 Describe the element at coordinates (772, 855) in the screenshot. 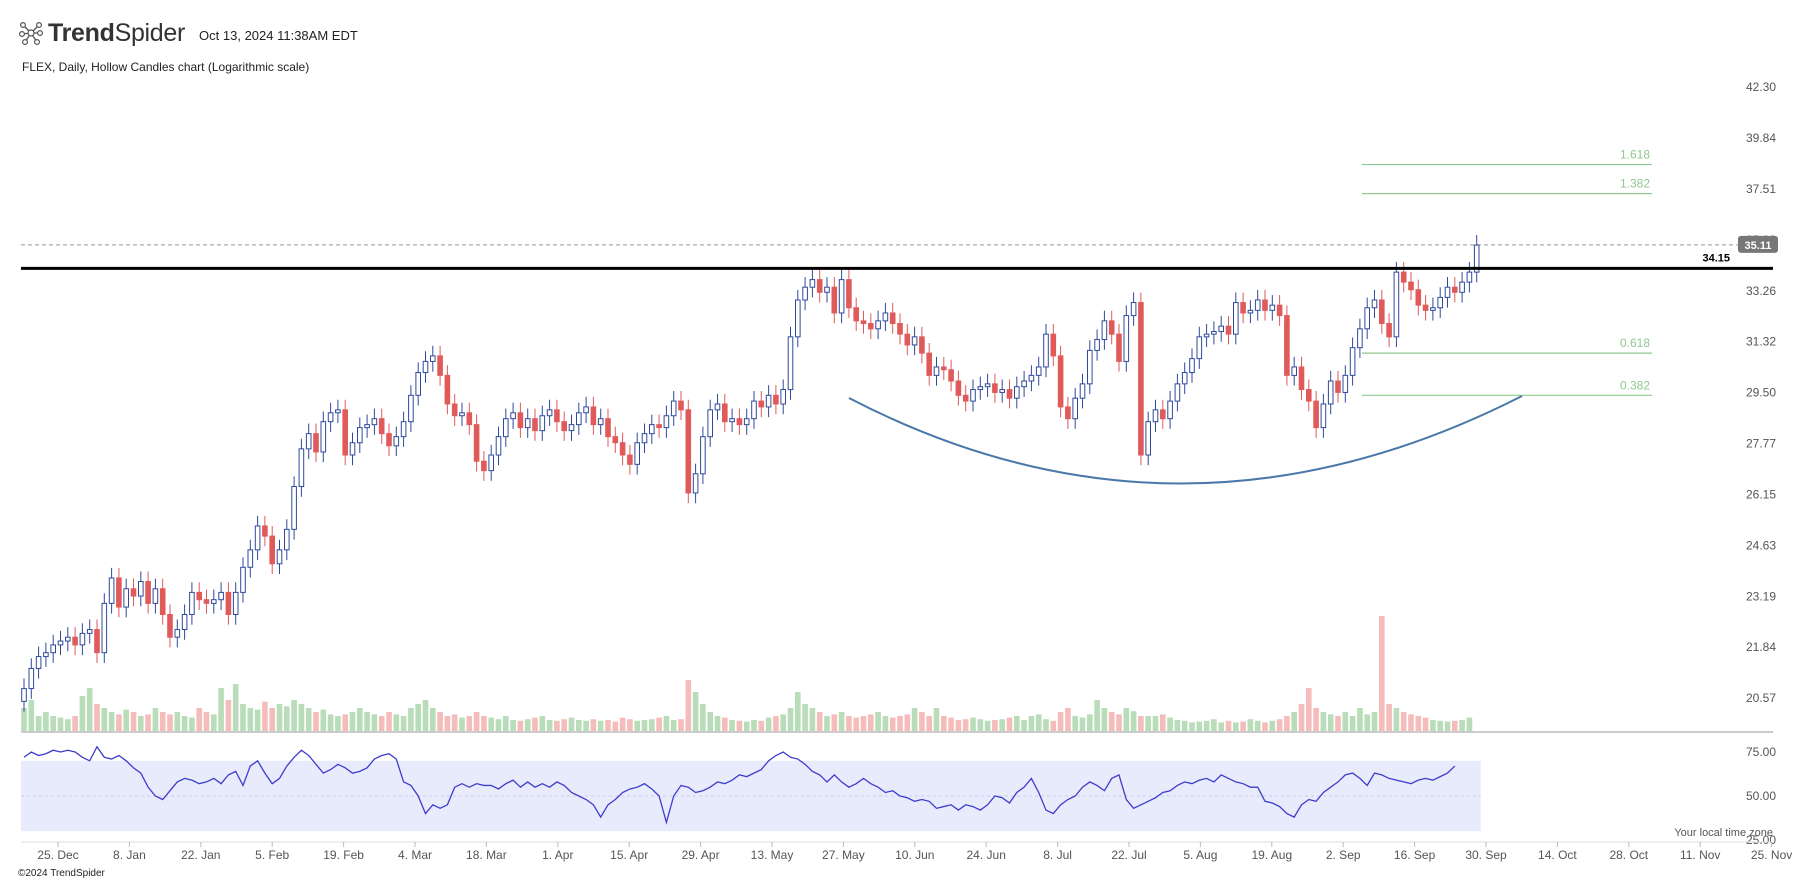

I see `x-axis-tick-label: 13. May` at that location.